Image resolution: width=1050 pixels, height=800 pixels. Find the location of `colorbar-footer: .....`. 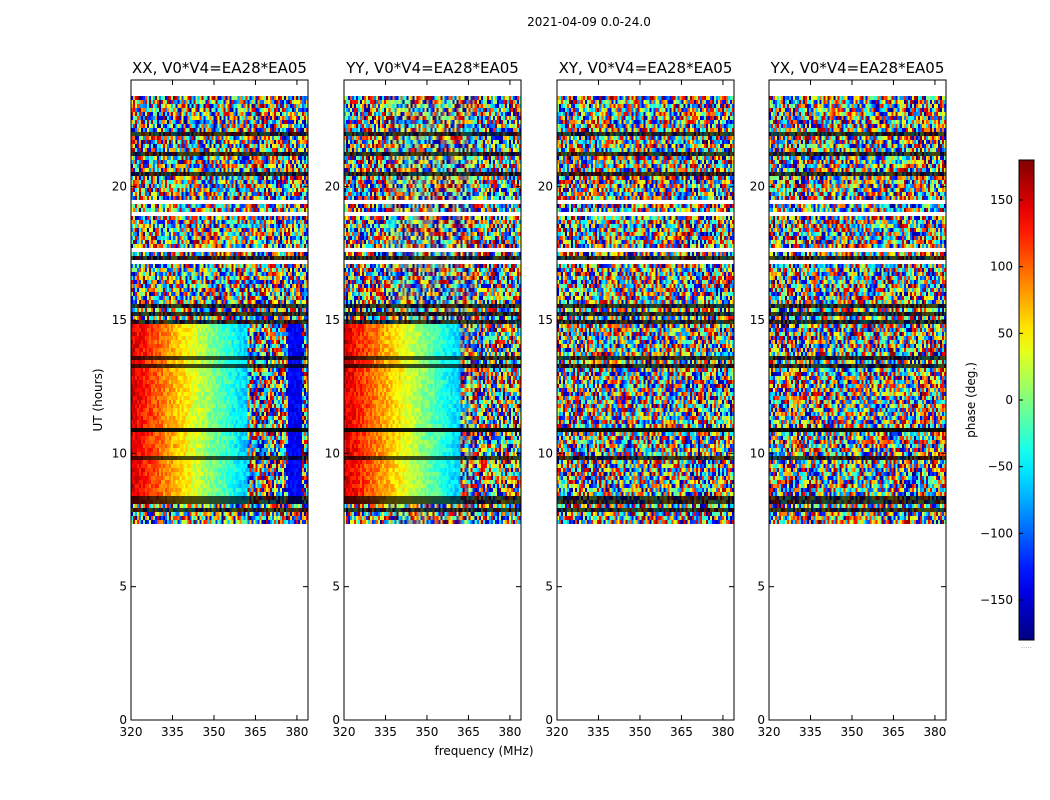

colorbar-footer: ..... is located at coordinates (1026, 646).